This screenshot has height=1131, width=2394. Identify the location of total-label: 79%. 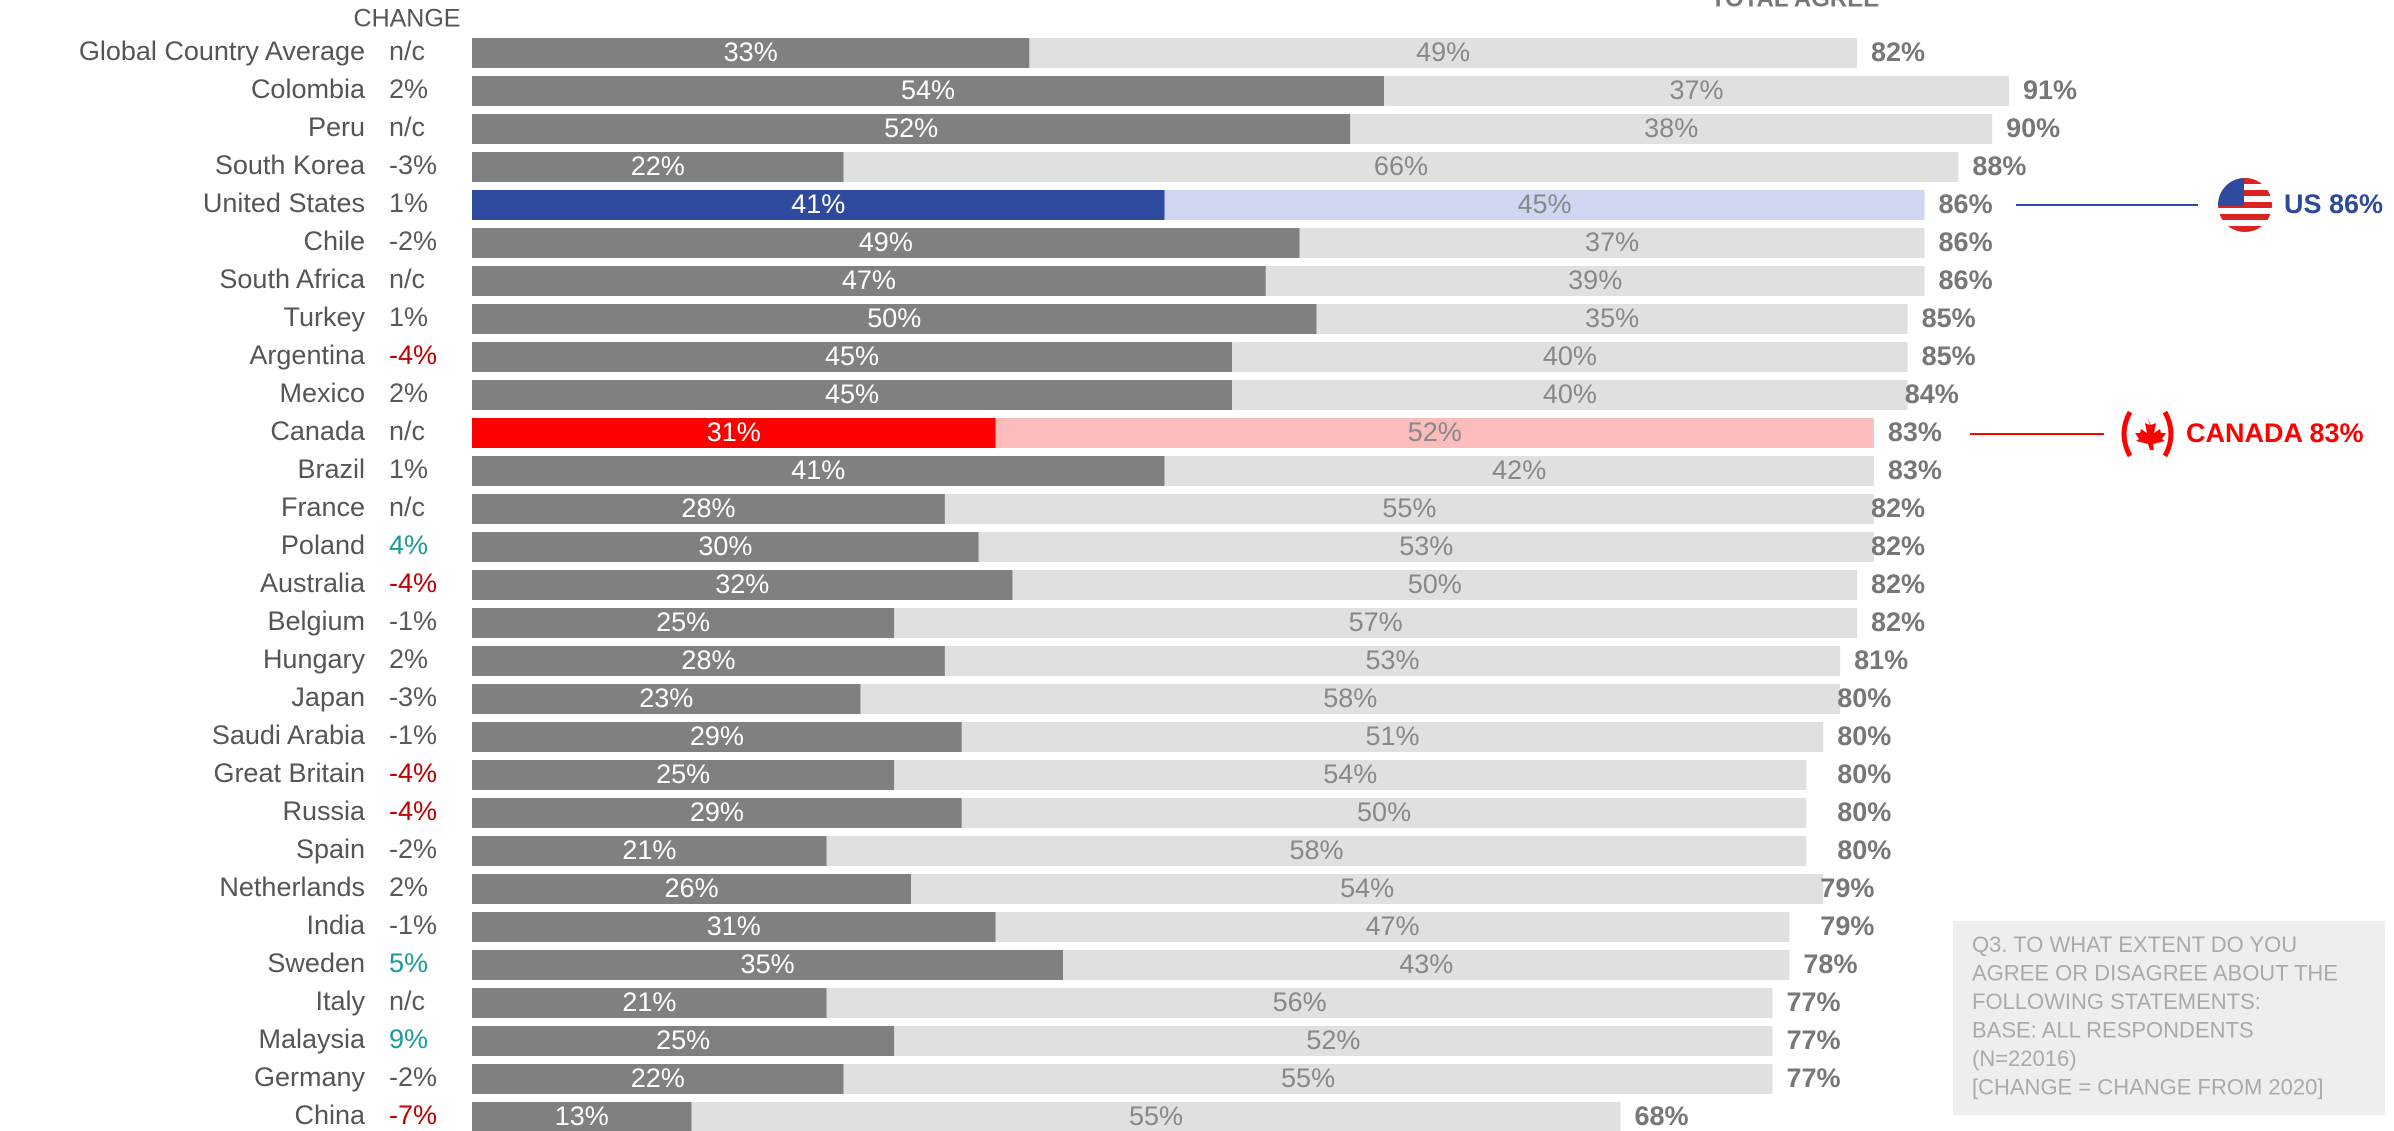
(1847, 926).